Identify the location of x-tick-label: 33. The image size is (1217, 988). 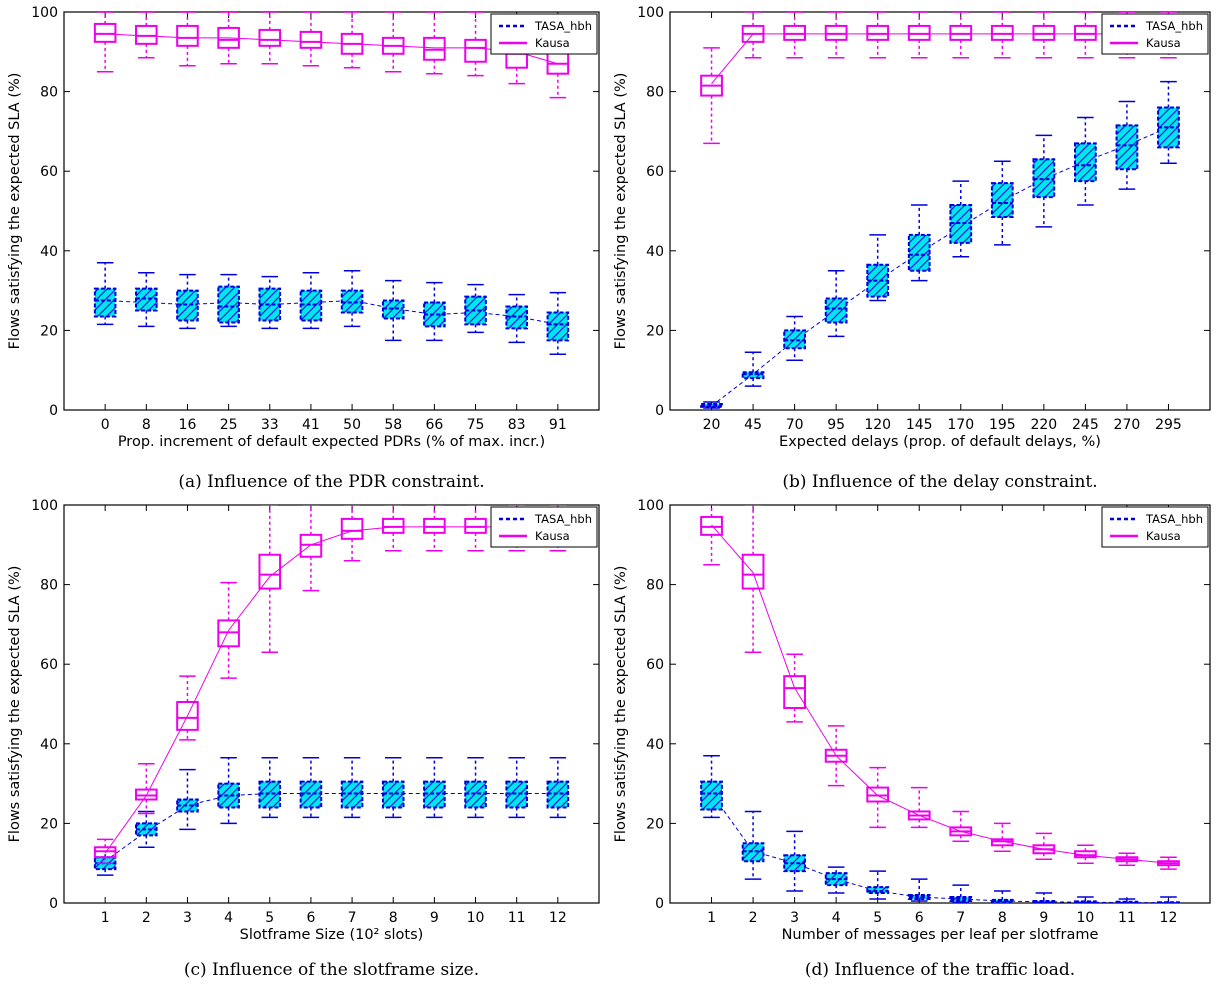
(270, 425).